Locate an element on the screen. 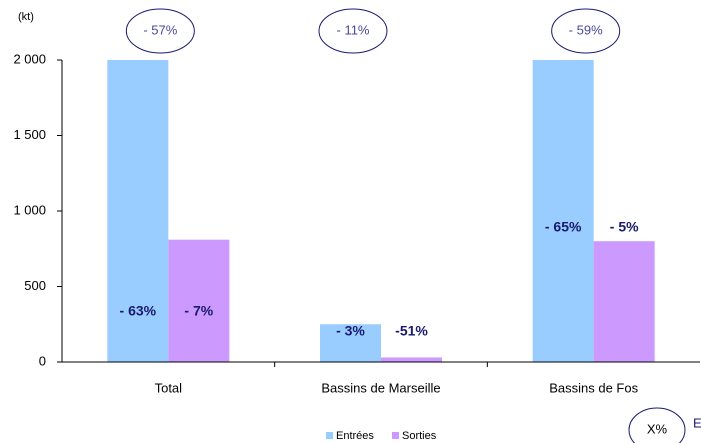  bar-annotation: - 7% is located at coordinates (198, 311).